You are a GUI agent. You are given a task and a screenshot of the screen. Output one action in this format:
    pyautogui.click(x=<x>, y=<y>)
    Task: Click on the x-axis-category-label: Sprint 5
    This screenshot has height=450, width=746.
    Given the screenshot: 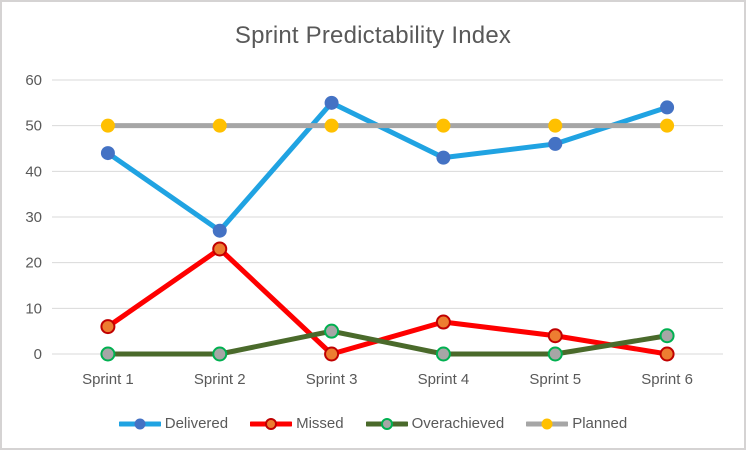 What is the action you would take?
    pyautogui.click(x=555, y=379)
    